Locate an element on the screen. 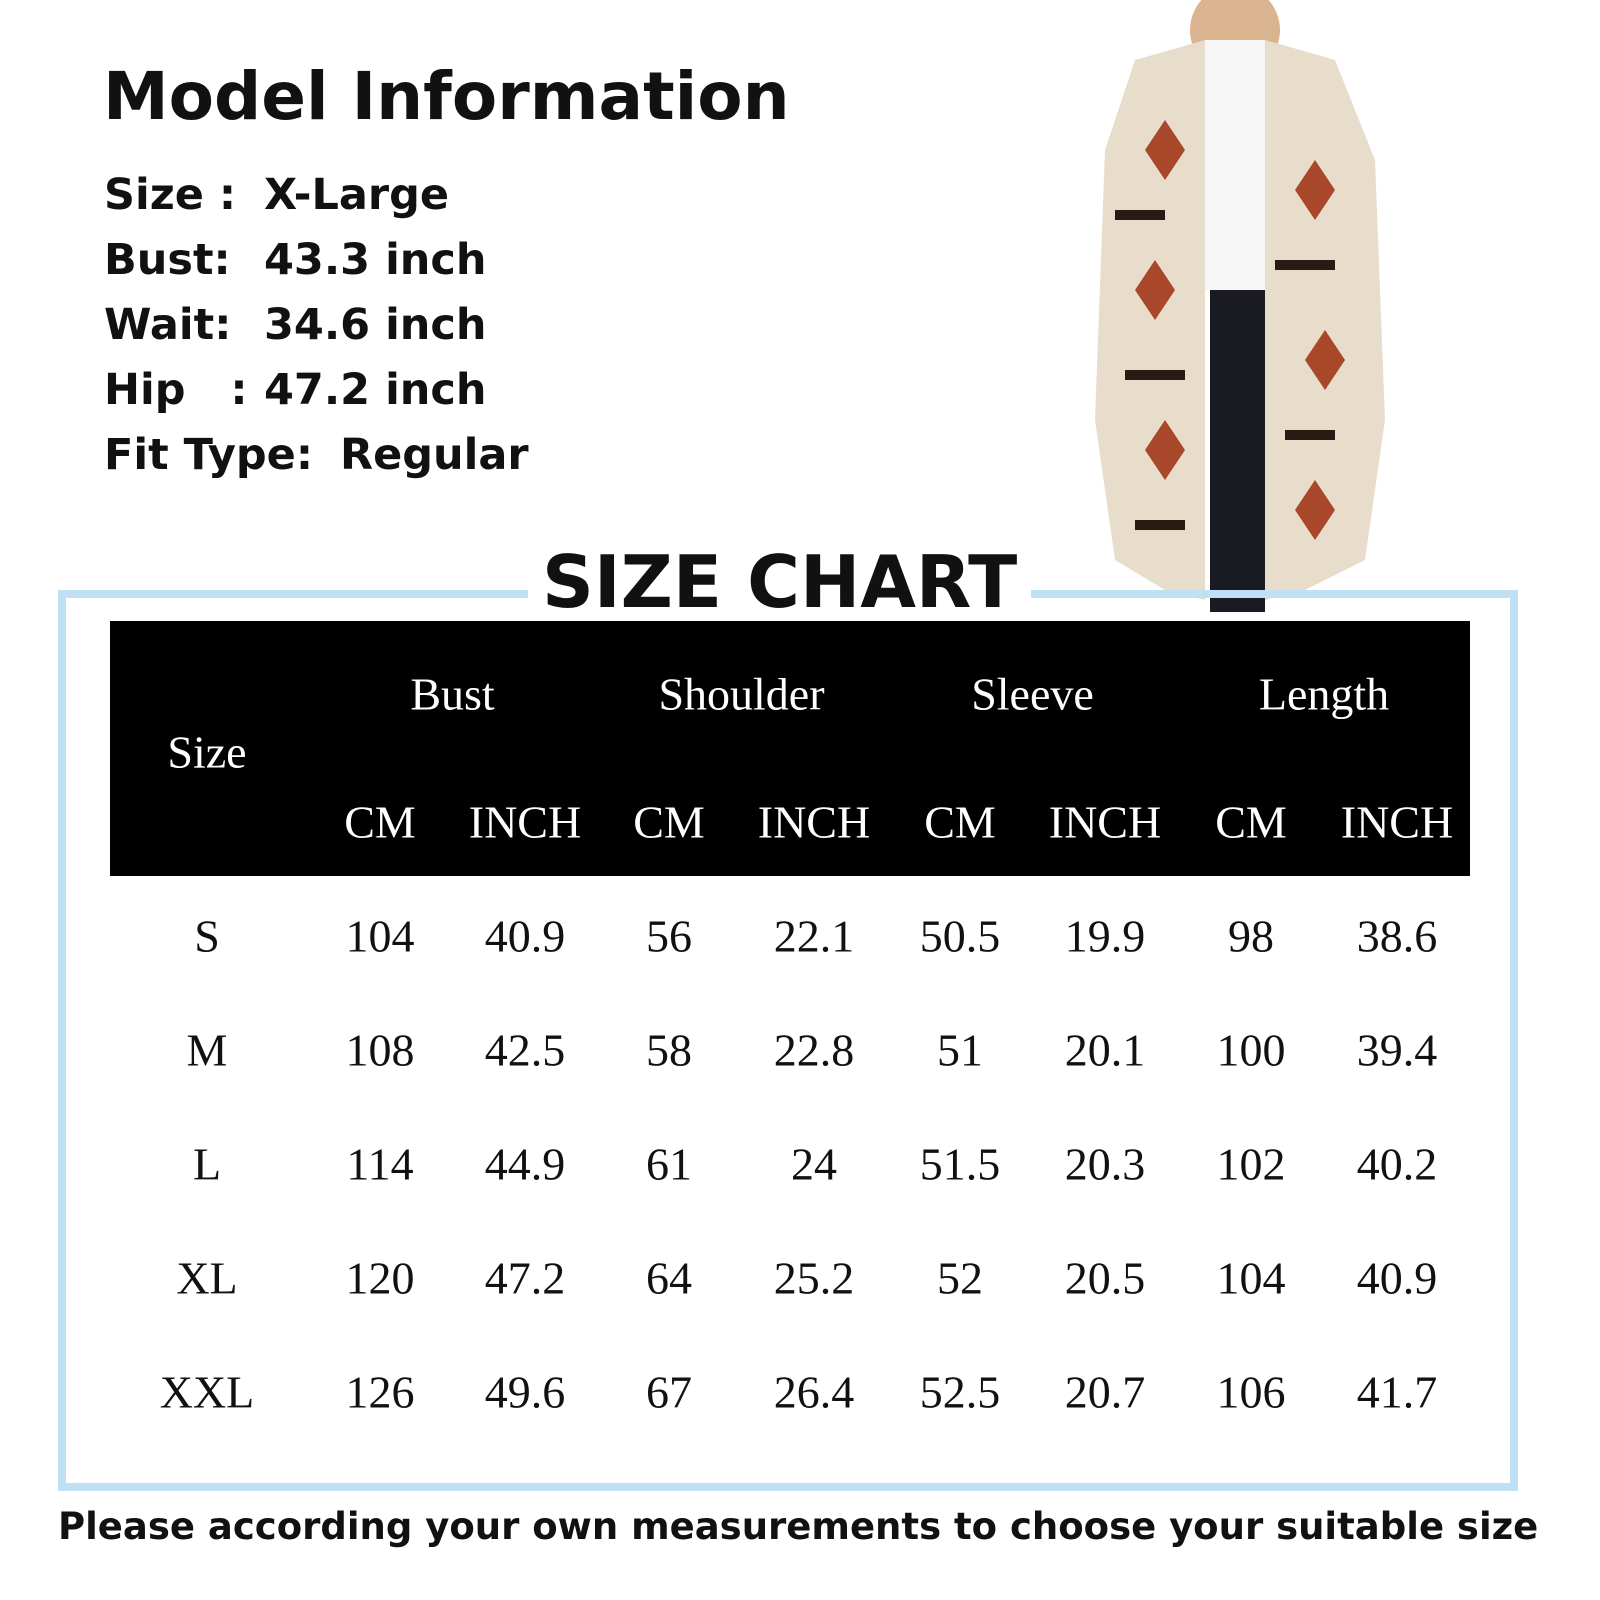  model-info-line: Fit Type: Regular is located at coordinates (316, 455).